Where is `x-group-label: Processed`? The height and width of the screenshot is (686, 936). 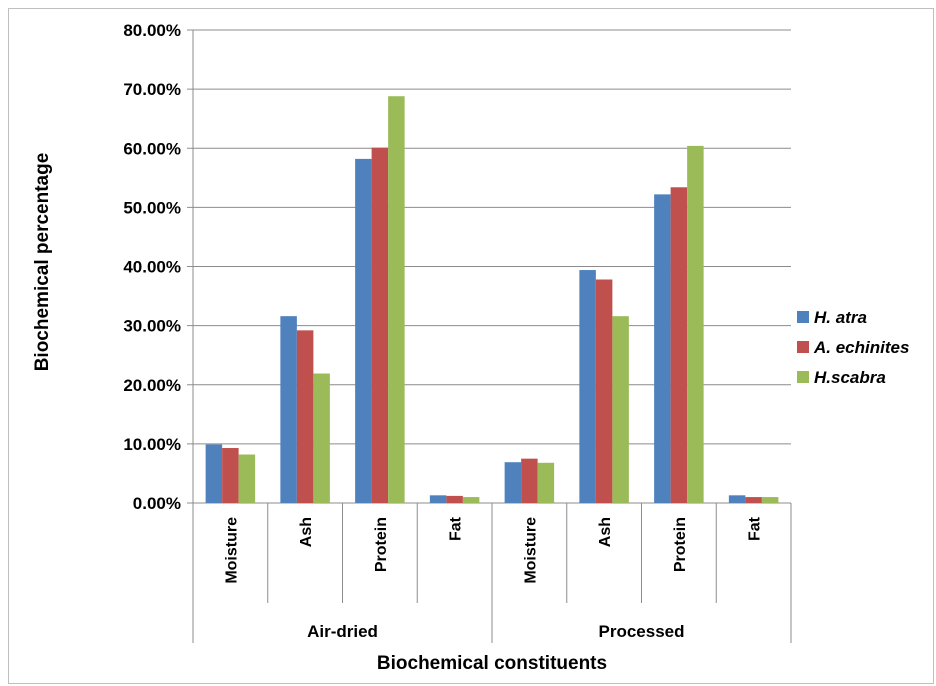
x-group-label: Processed is located at coordinates (642, 631).